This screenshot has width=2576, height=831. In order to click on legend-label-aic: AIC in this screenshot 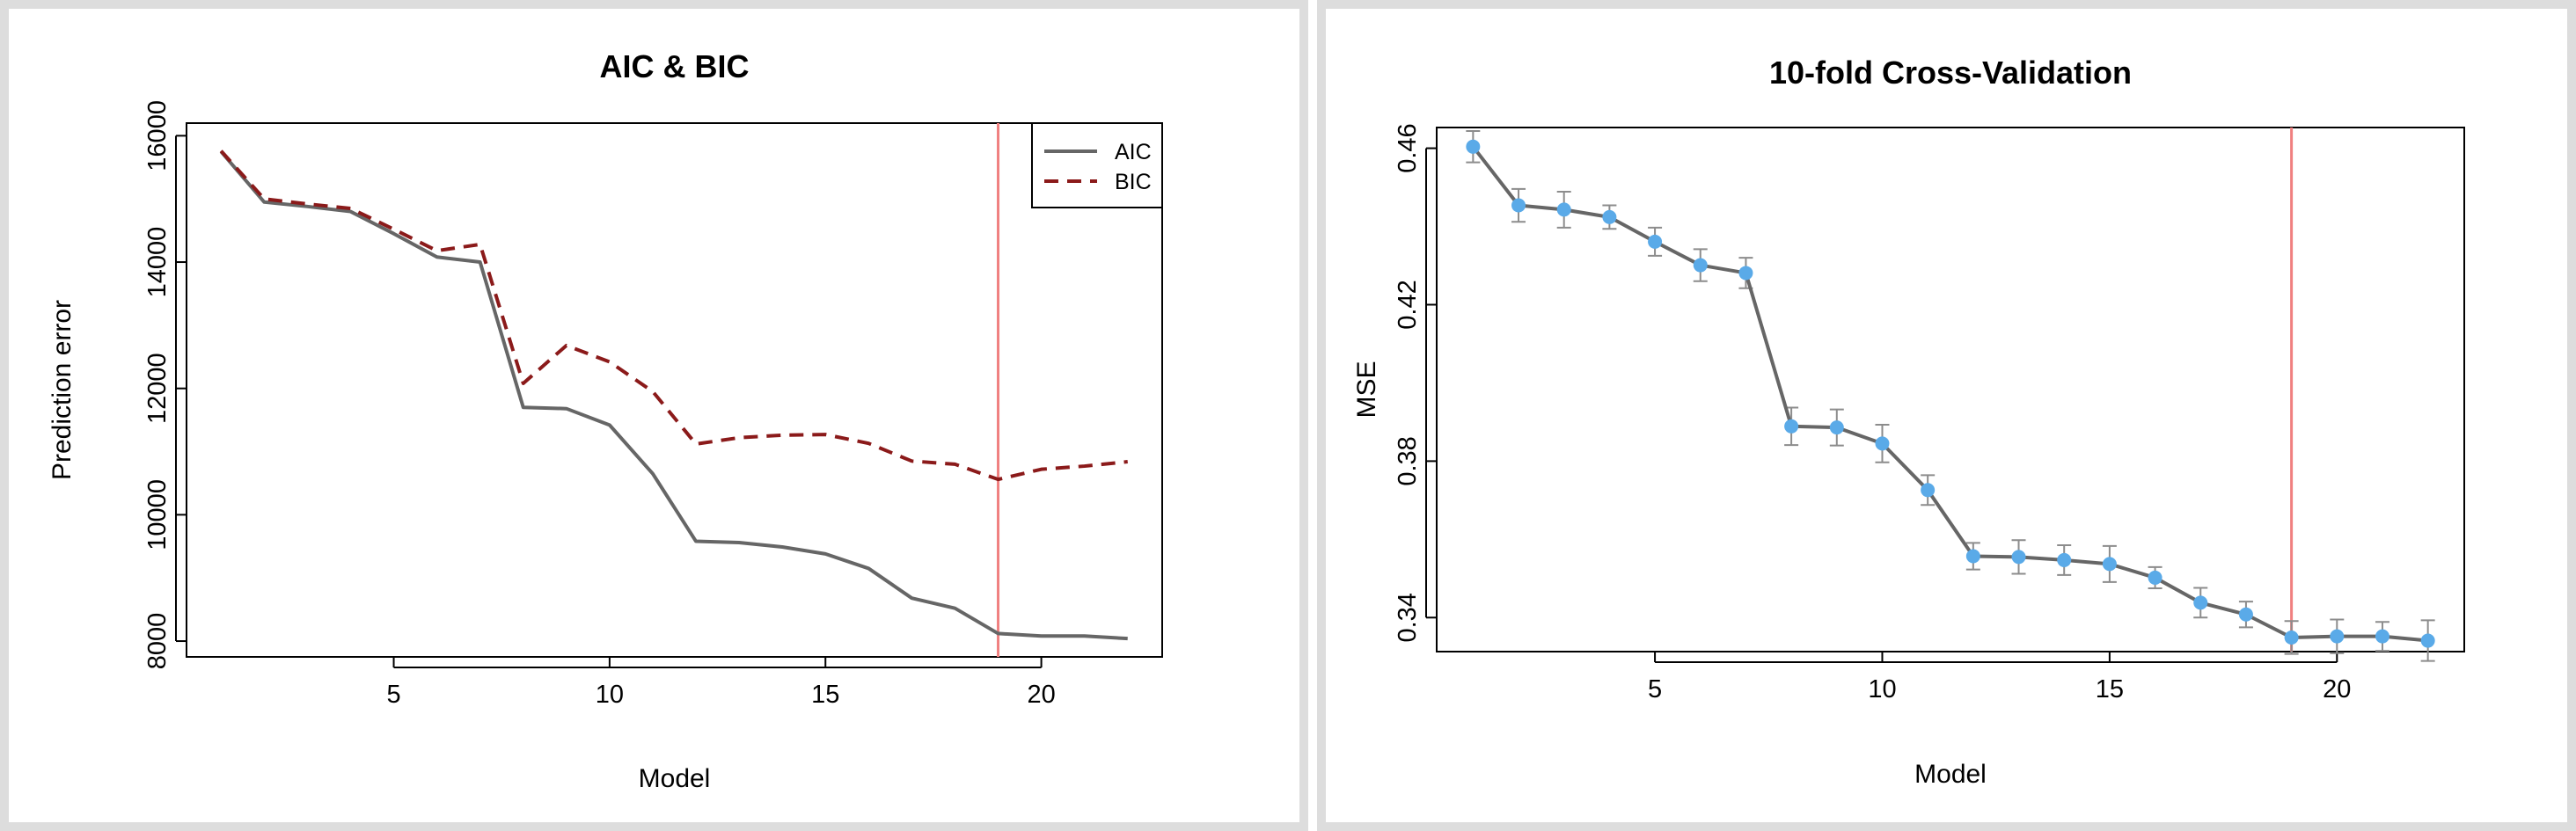, I will do `click(1133, 152)`.